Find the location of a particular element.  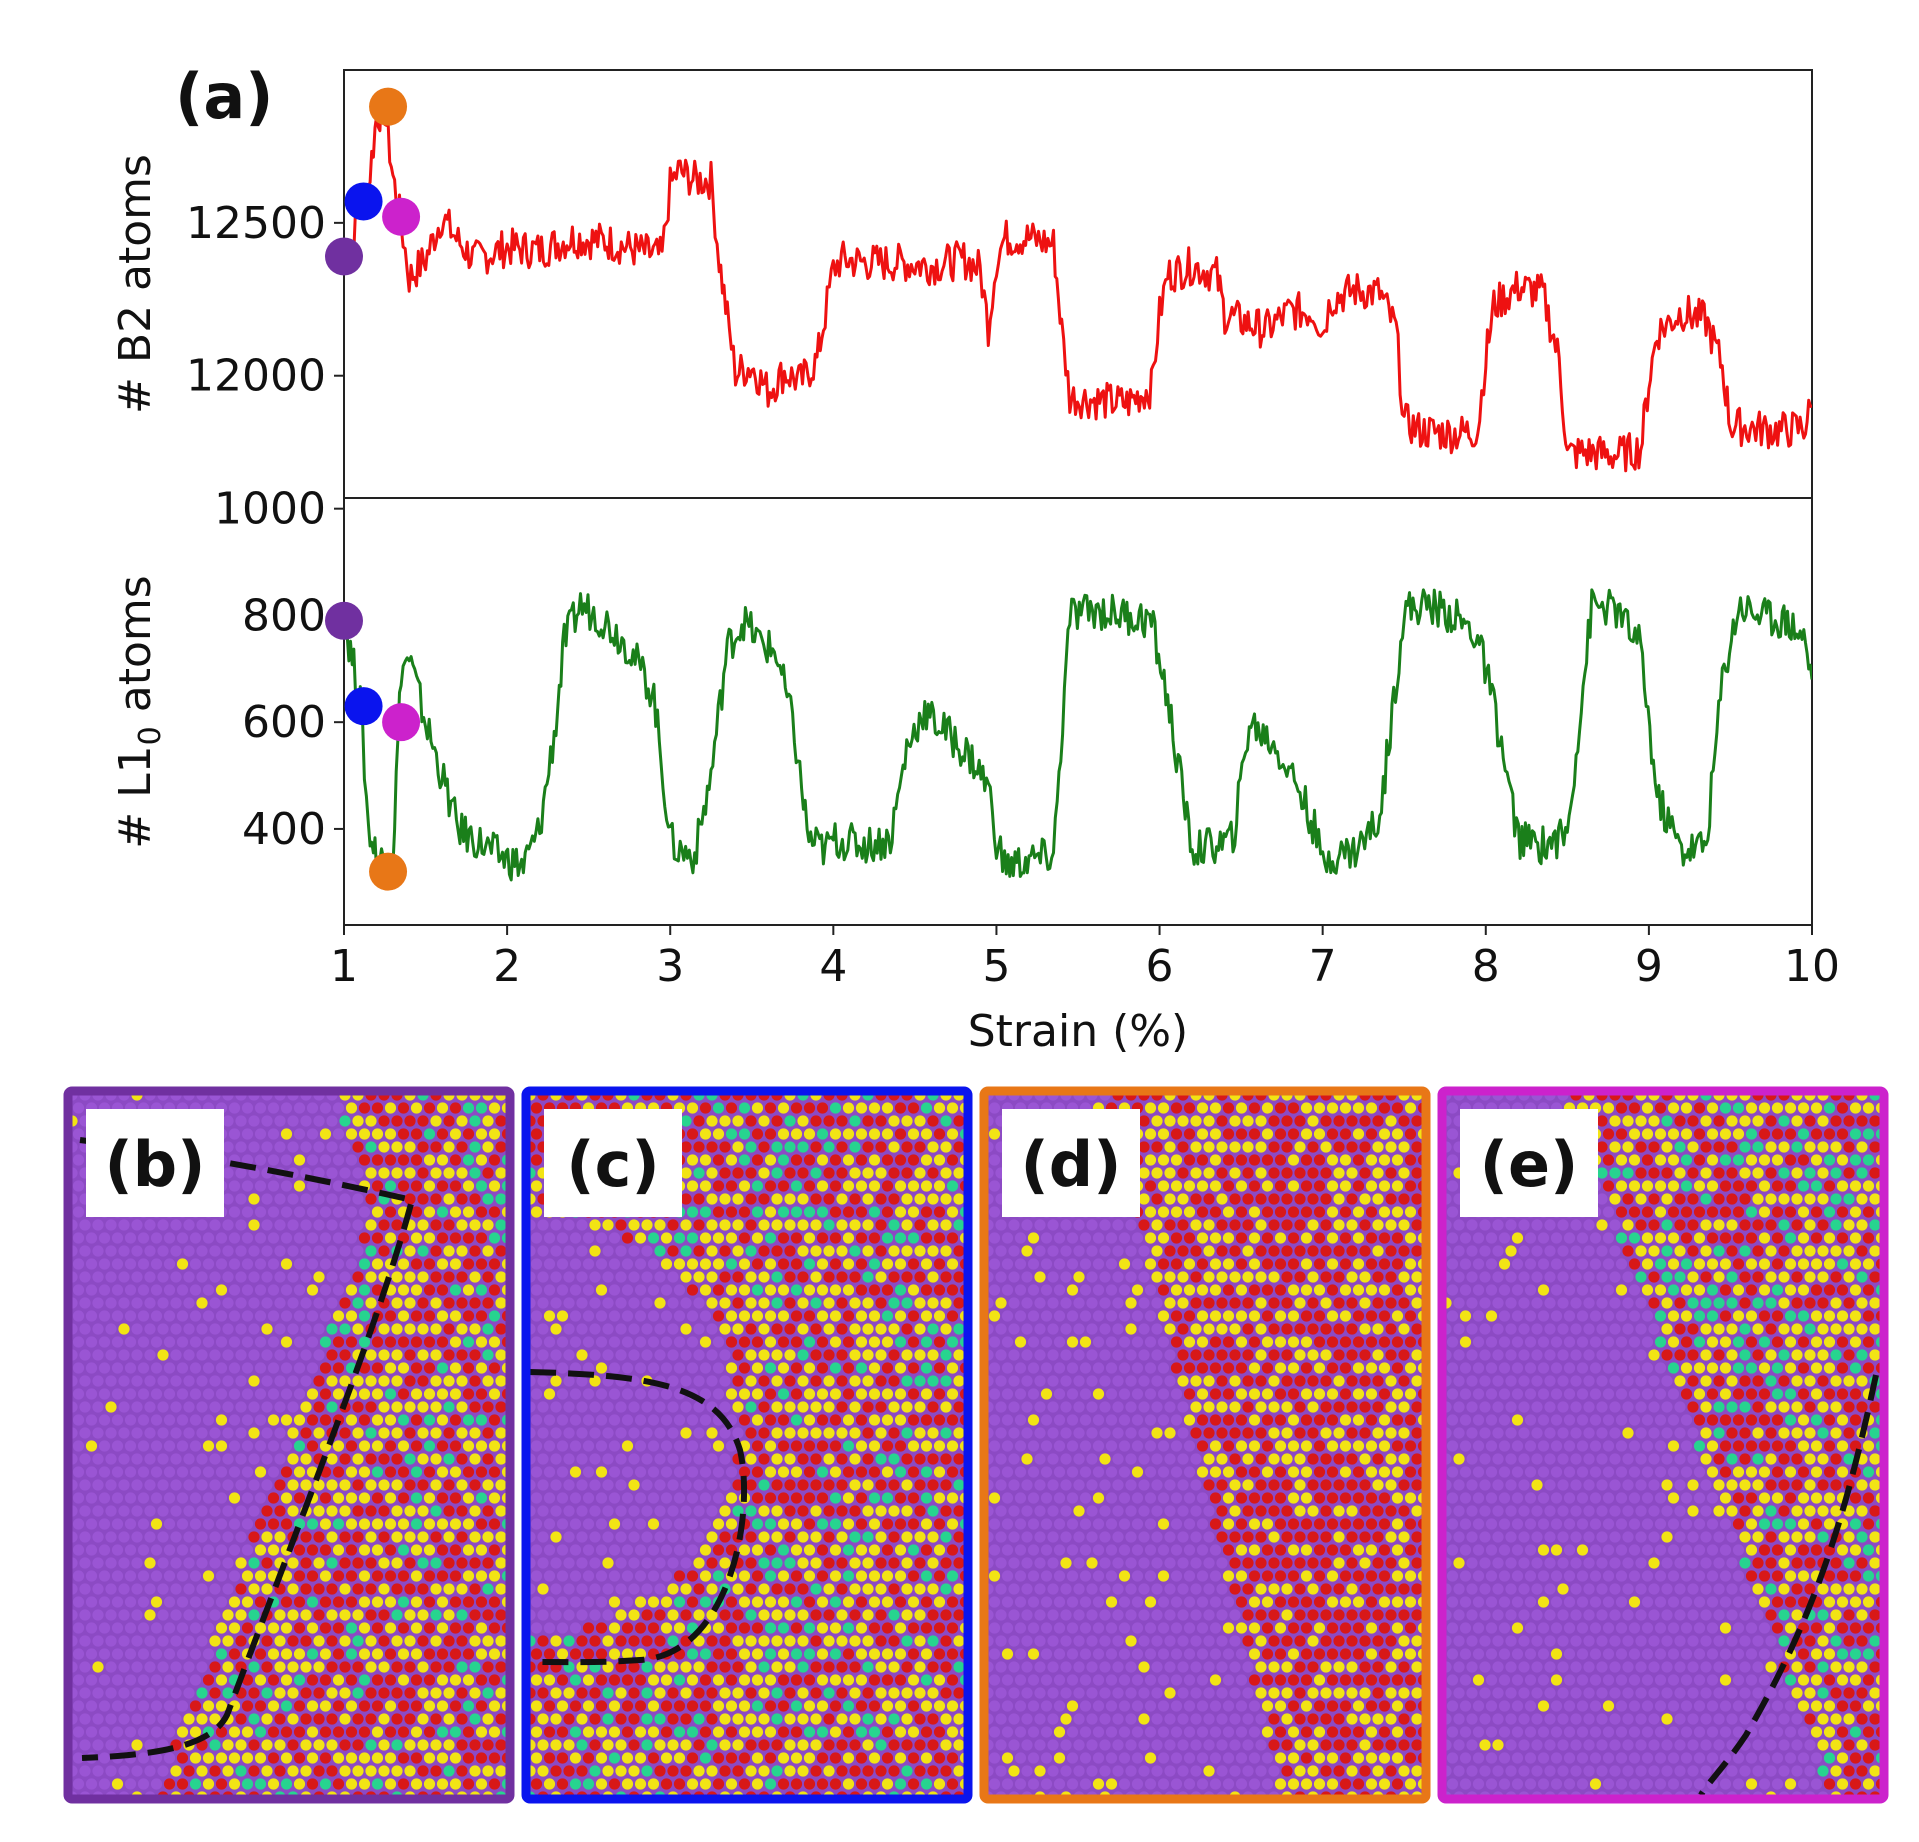

marker-b is located at coordinates (344, 620).